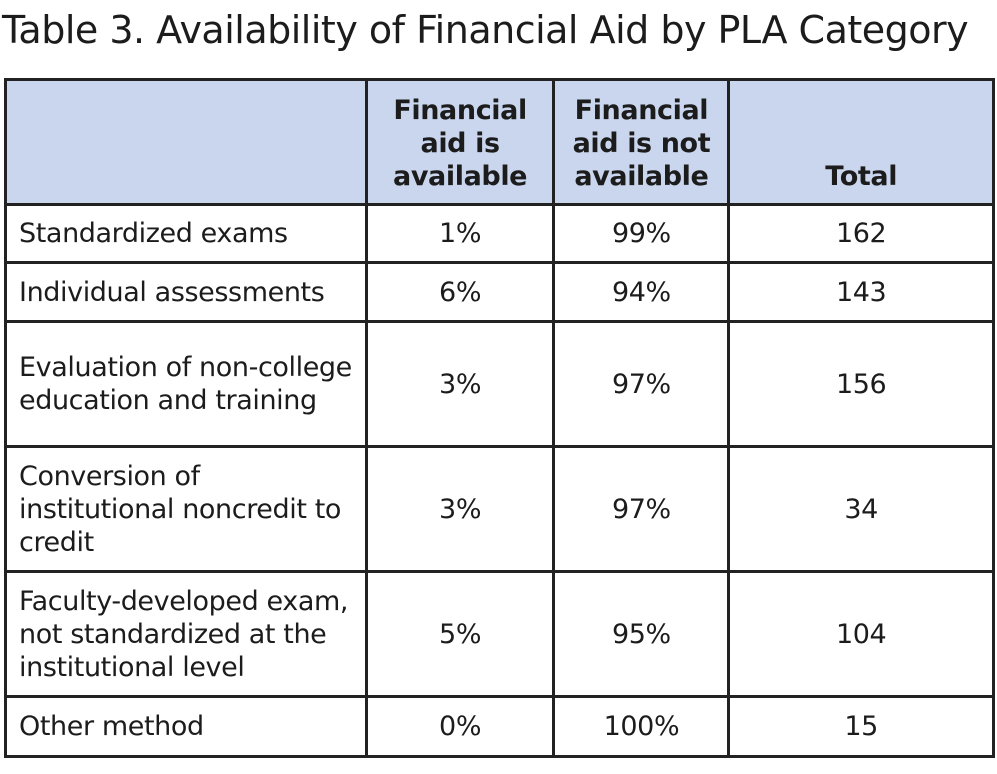 This screenshot has width=997, height=774. Describe the element at coordinates (861, 233) in the screenshot. I see `cell-total: 162` at that location.